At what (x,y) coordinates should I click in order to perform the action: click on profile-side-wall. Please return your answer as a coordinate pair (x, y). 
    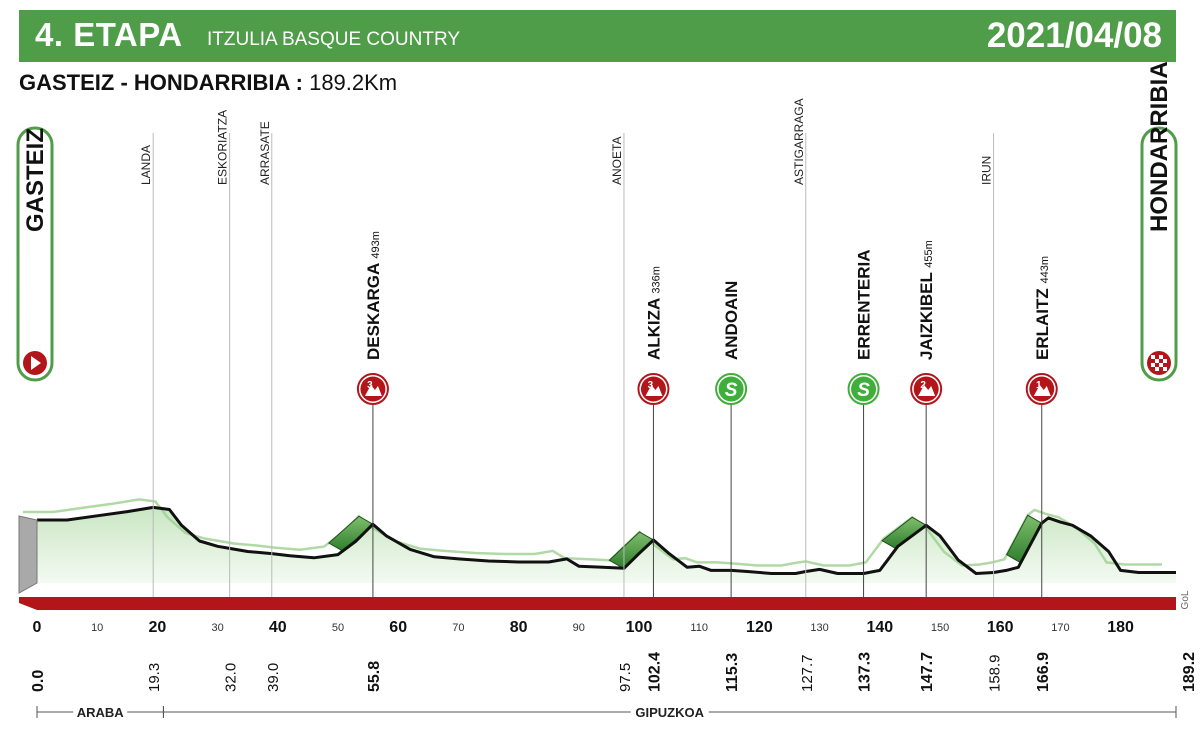
    Looking at the image, I should click on (28, 554).